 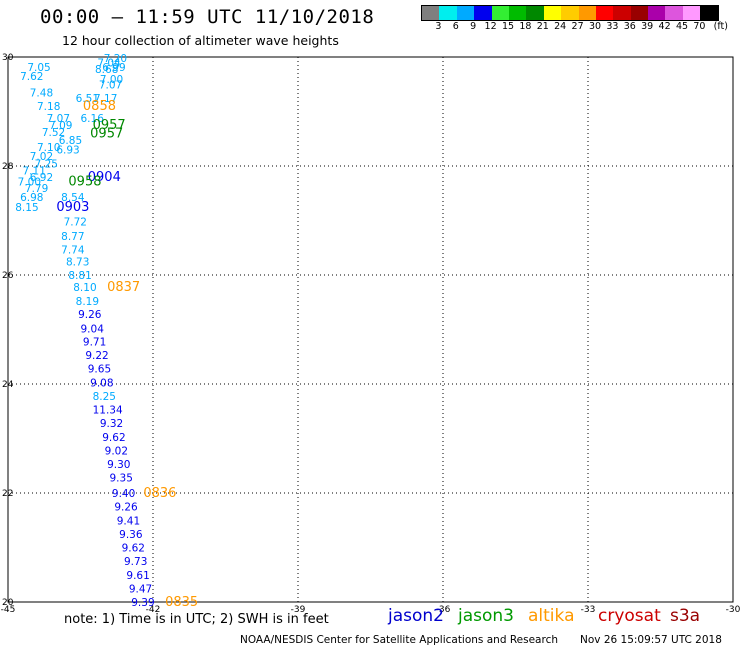 I want to click on wave-height-label: 9.62, so click(x=113, y=438).